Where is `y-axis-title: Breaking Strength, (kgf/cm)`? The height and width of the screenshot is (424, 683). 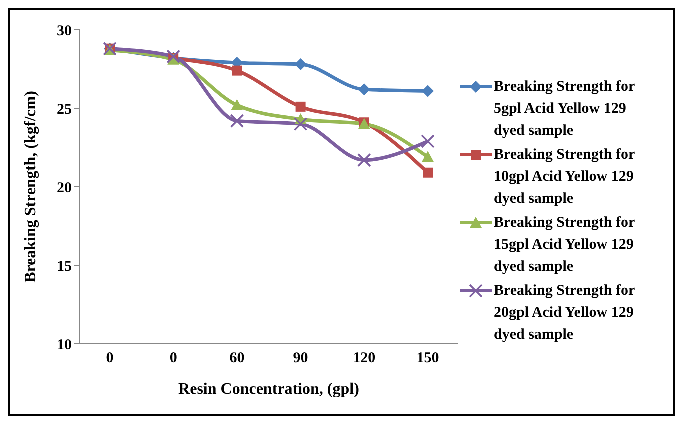
y-axis-title: Breaking Strength, (kgf/cm) is located at coordinates (31, 187).